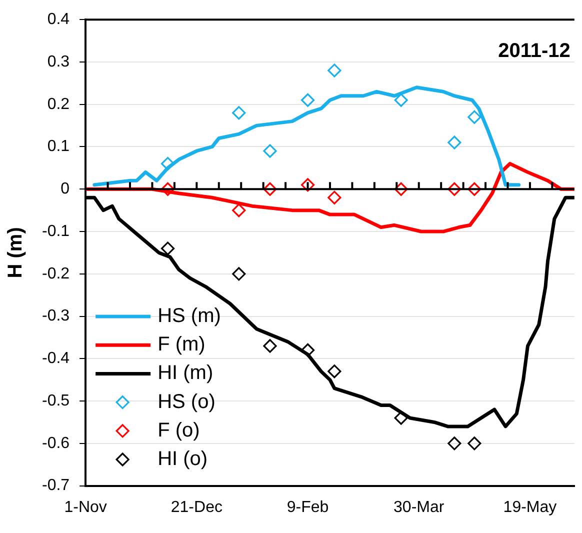 The width and height of the screenshot is (582, 533). Describe the element at coordinates (56, 231) in the screenshot. I see `y-tick-label: -0.1` at that location.